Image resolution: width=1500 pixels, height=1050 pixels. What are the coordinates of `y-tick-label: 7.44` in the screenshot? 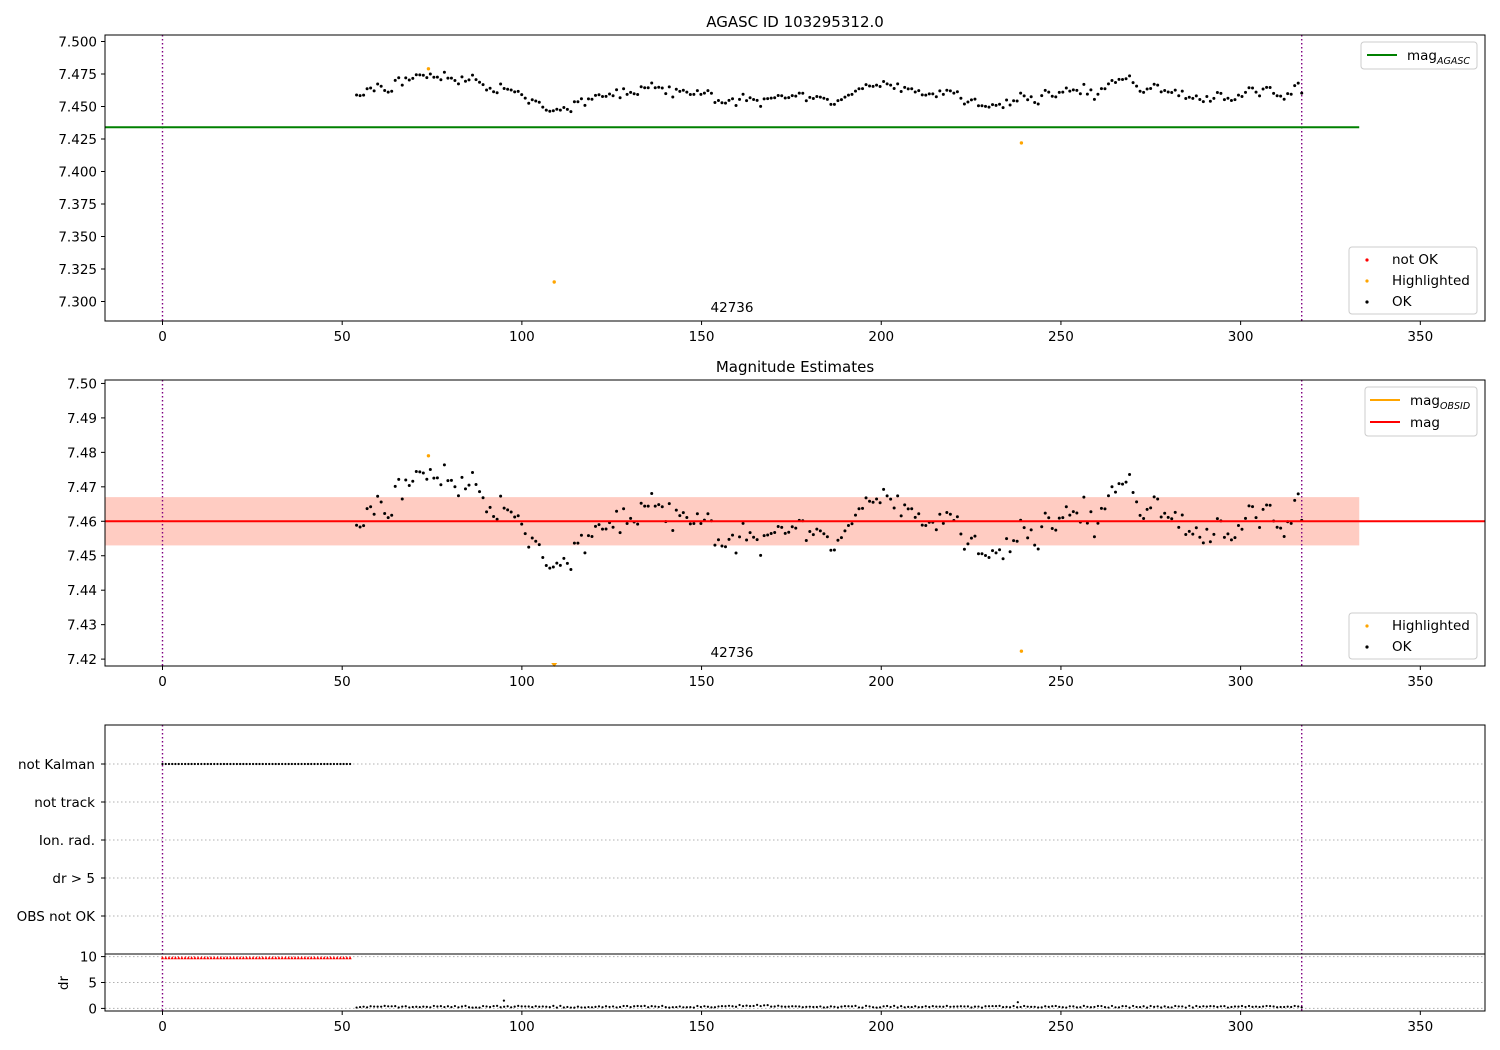 It's located at (82, 591).